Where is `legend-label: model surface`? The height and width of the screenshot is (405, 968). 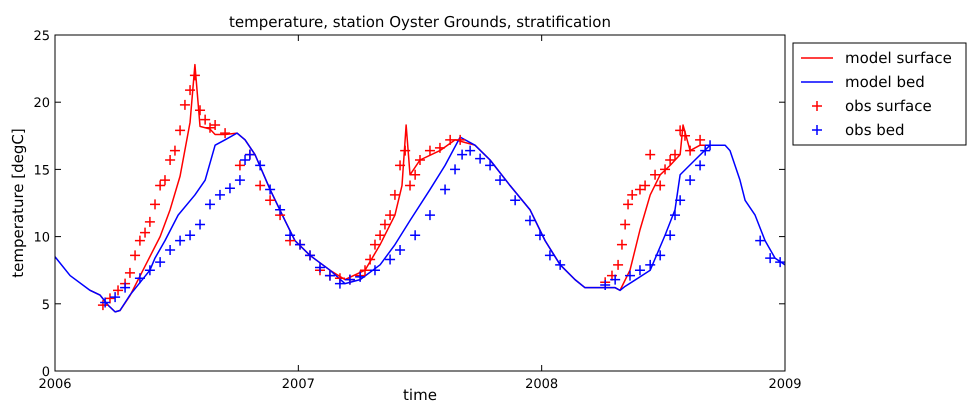 legend-label: model surface is located at coordinates (898, 58).